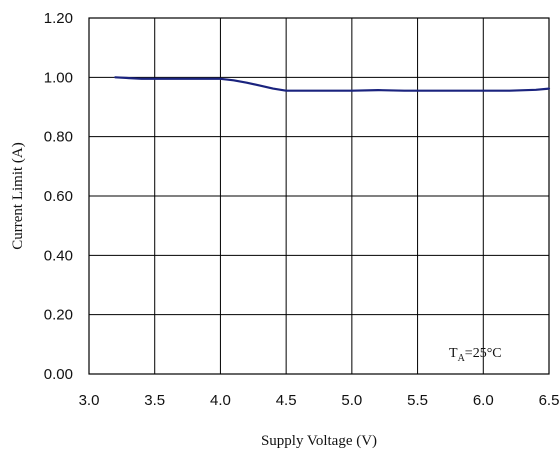 This screenshot has width=560, height=453. What do you see at coordinates (58, 18) in the screenshot?
I see `y-tick-label: 1.20` at bounding box center [58, 18].